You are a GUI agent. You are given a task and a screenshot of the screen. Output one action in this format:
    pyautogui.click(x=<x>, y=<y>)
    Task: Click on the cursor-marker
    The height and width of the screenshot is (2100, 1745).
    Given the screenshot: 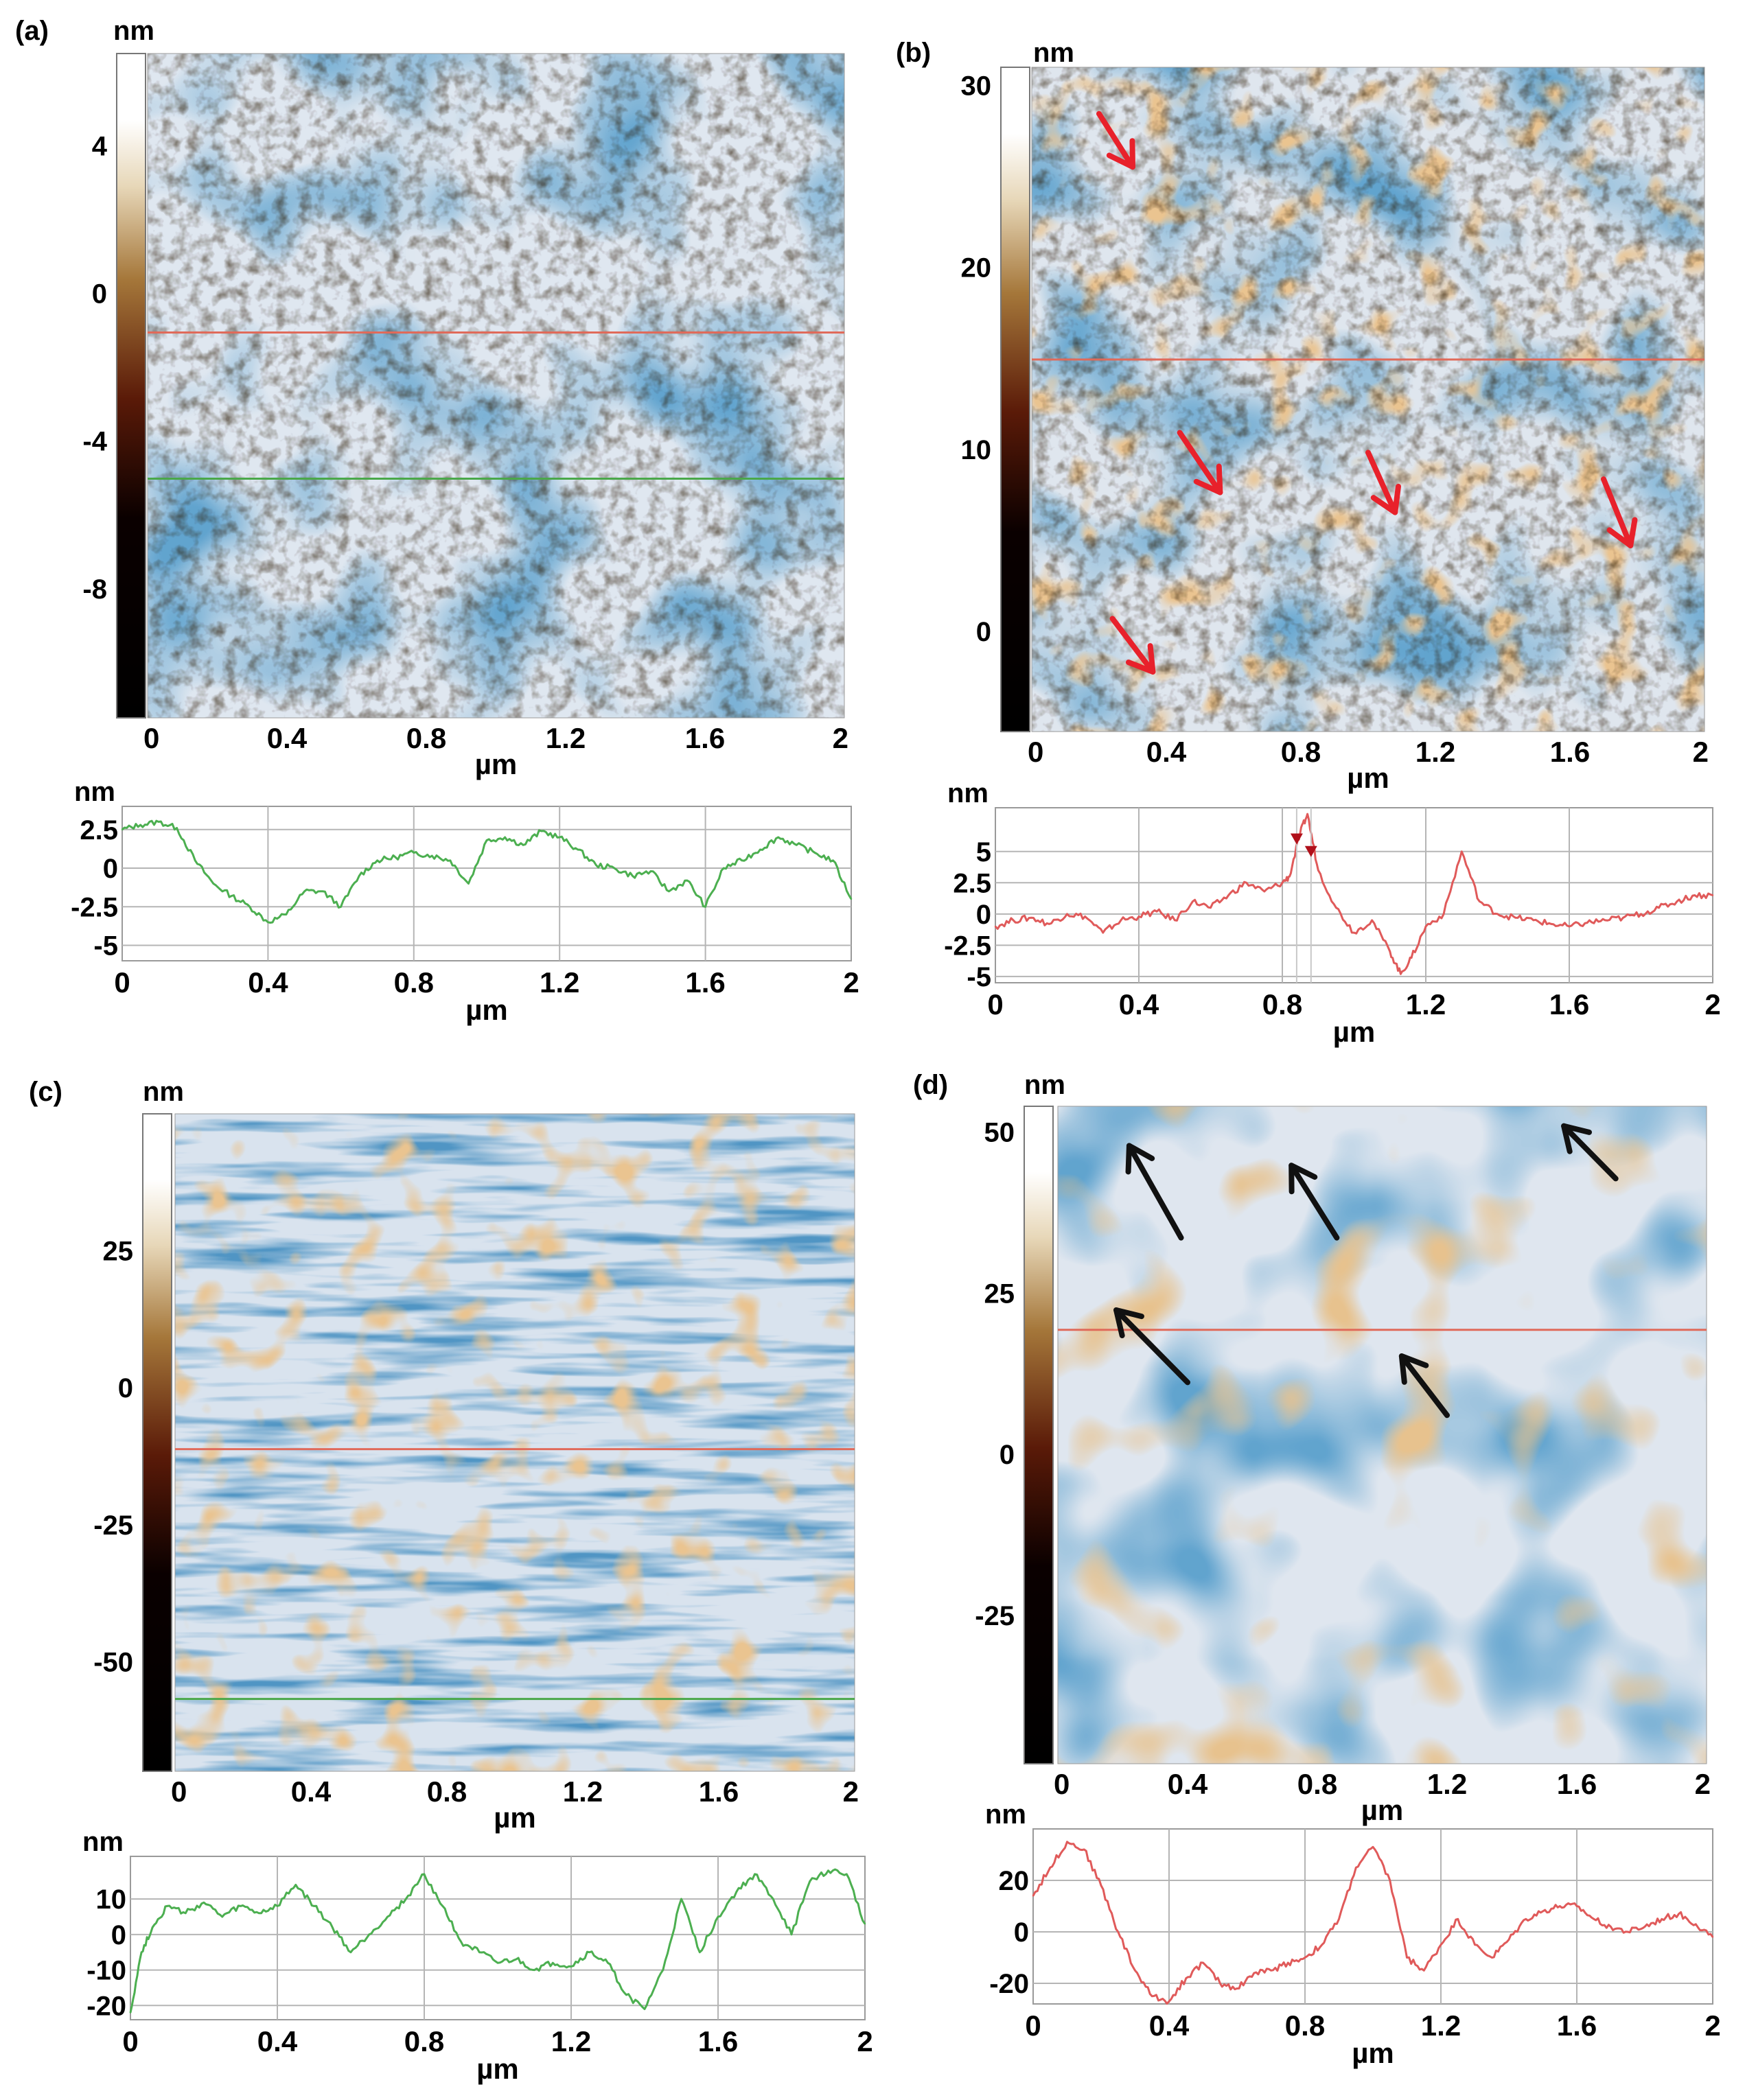 What is the action you would take?
    pyautogui.click(x=1296, y=839)
    